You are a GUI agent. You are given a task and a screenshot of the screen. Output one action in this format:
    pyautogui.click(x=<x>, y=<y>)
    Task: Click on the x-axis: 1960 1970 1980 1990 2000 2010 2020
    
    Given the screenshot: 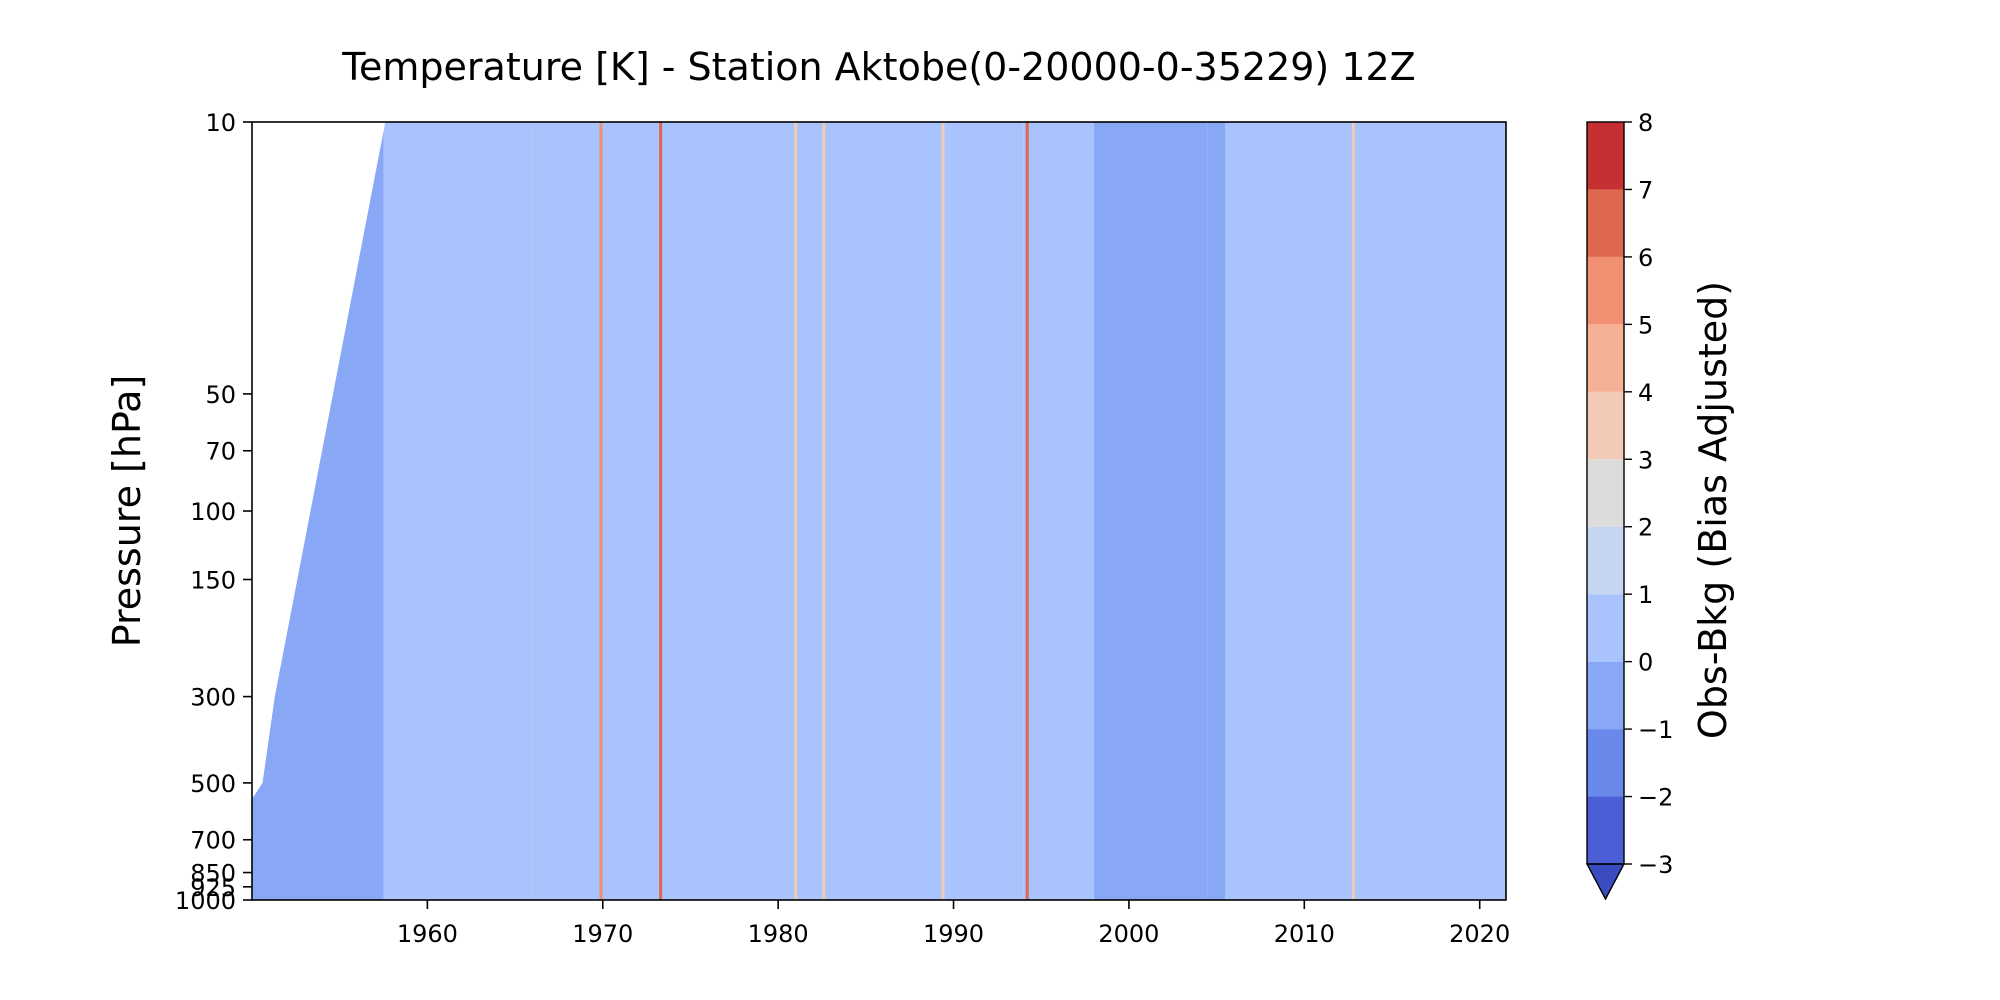 What is the action you would take?
    pyautogui.click(x=953, y=924)
    